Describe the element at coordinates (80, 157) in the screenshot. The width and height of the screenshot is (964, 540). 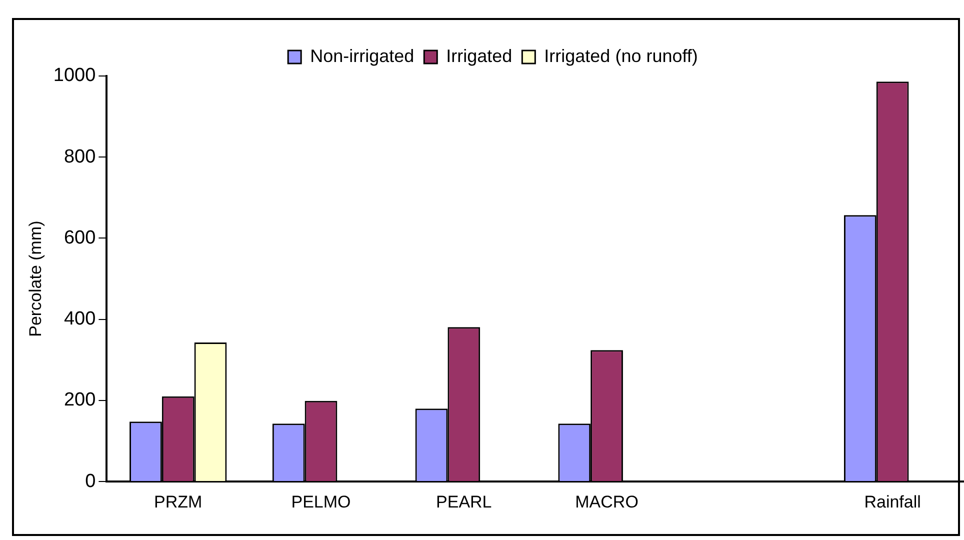
I see `y-tick-label: 800` at that location.